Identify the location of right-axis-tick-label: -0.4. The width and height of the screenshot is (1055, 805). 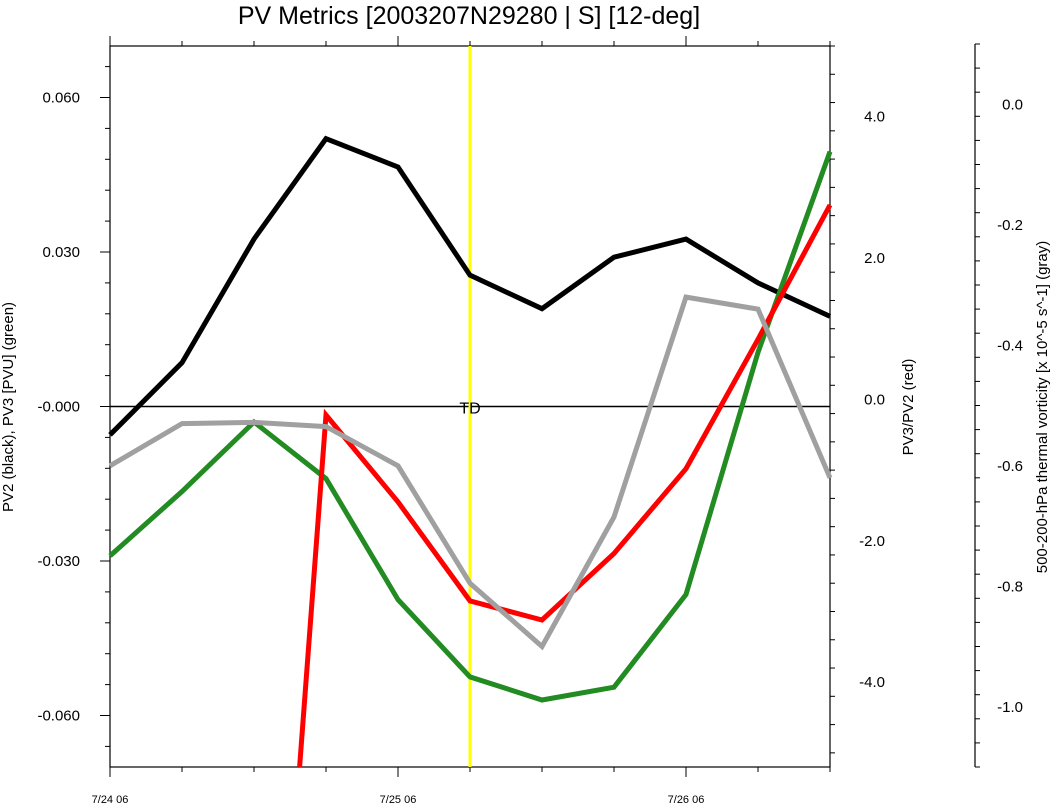
(1010, 345).